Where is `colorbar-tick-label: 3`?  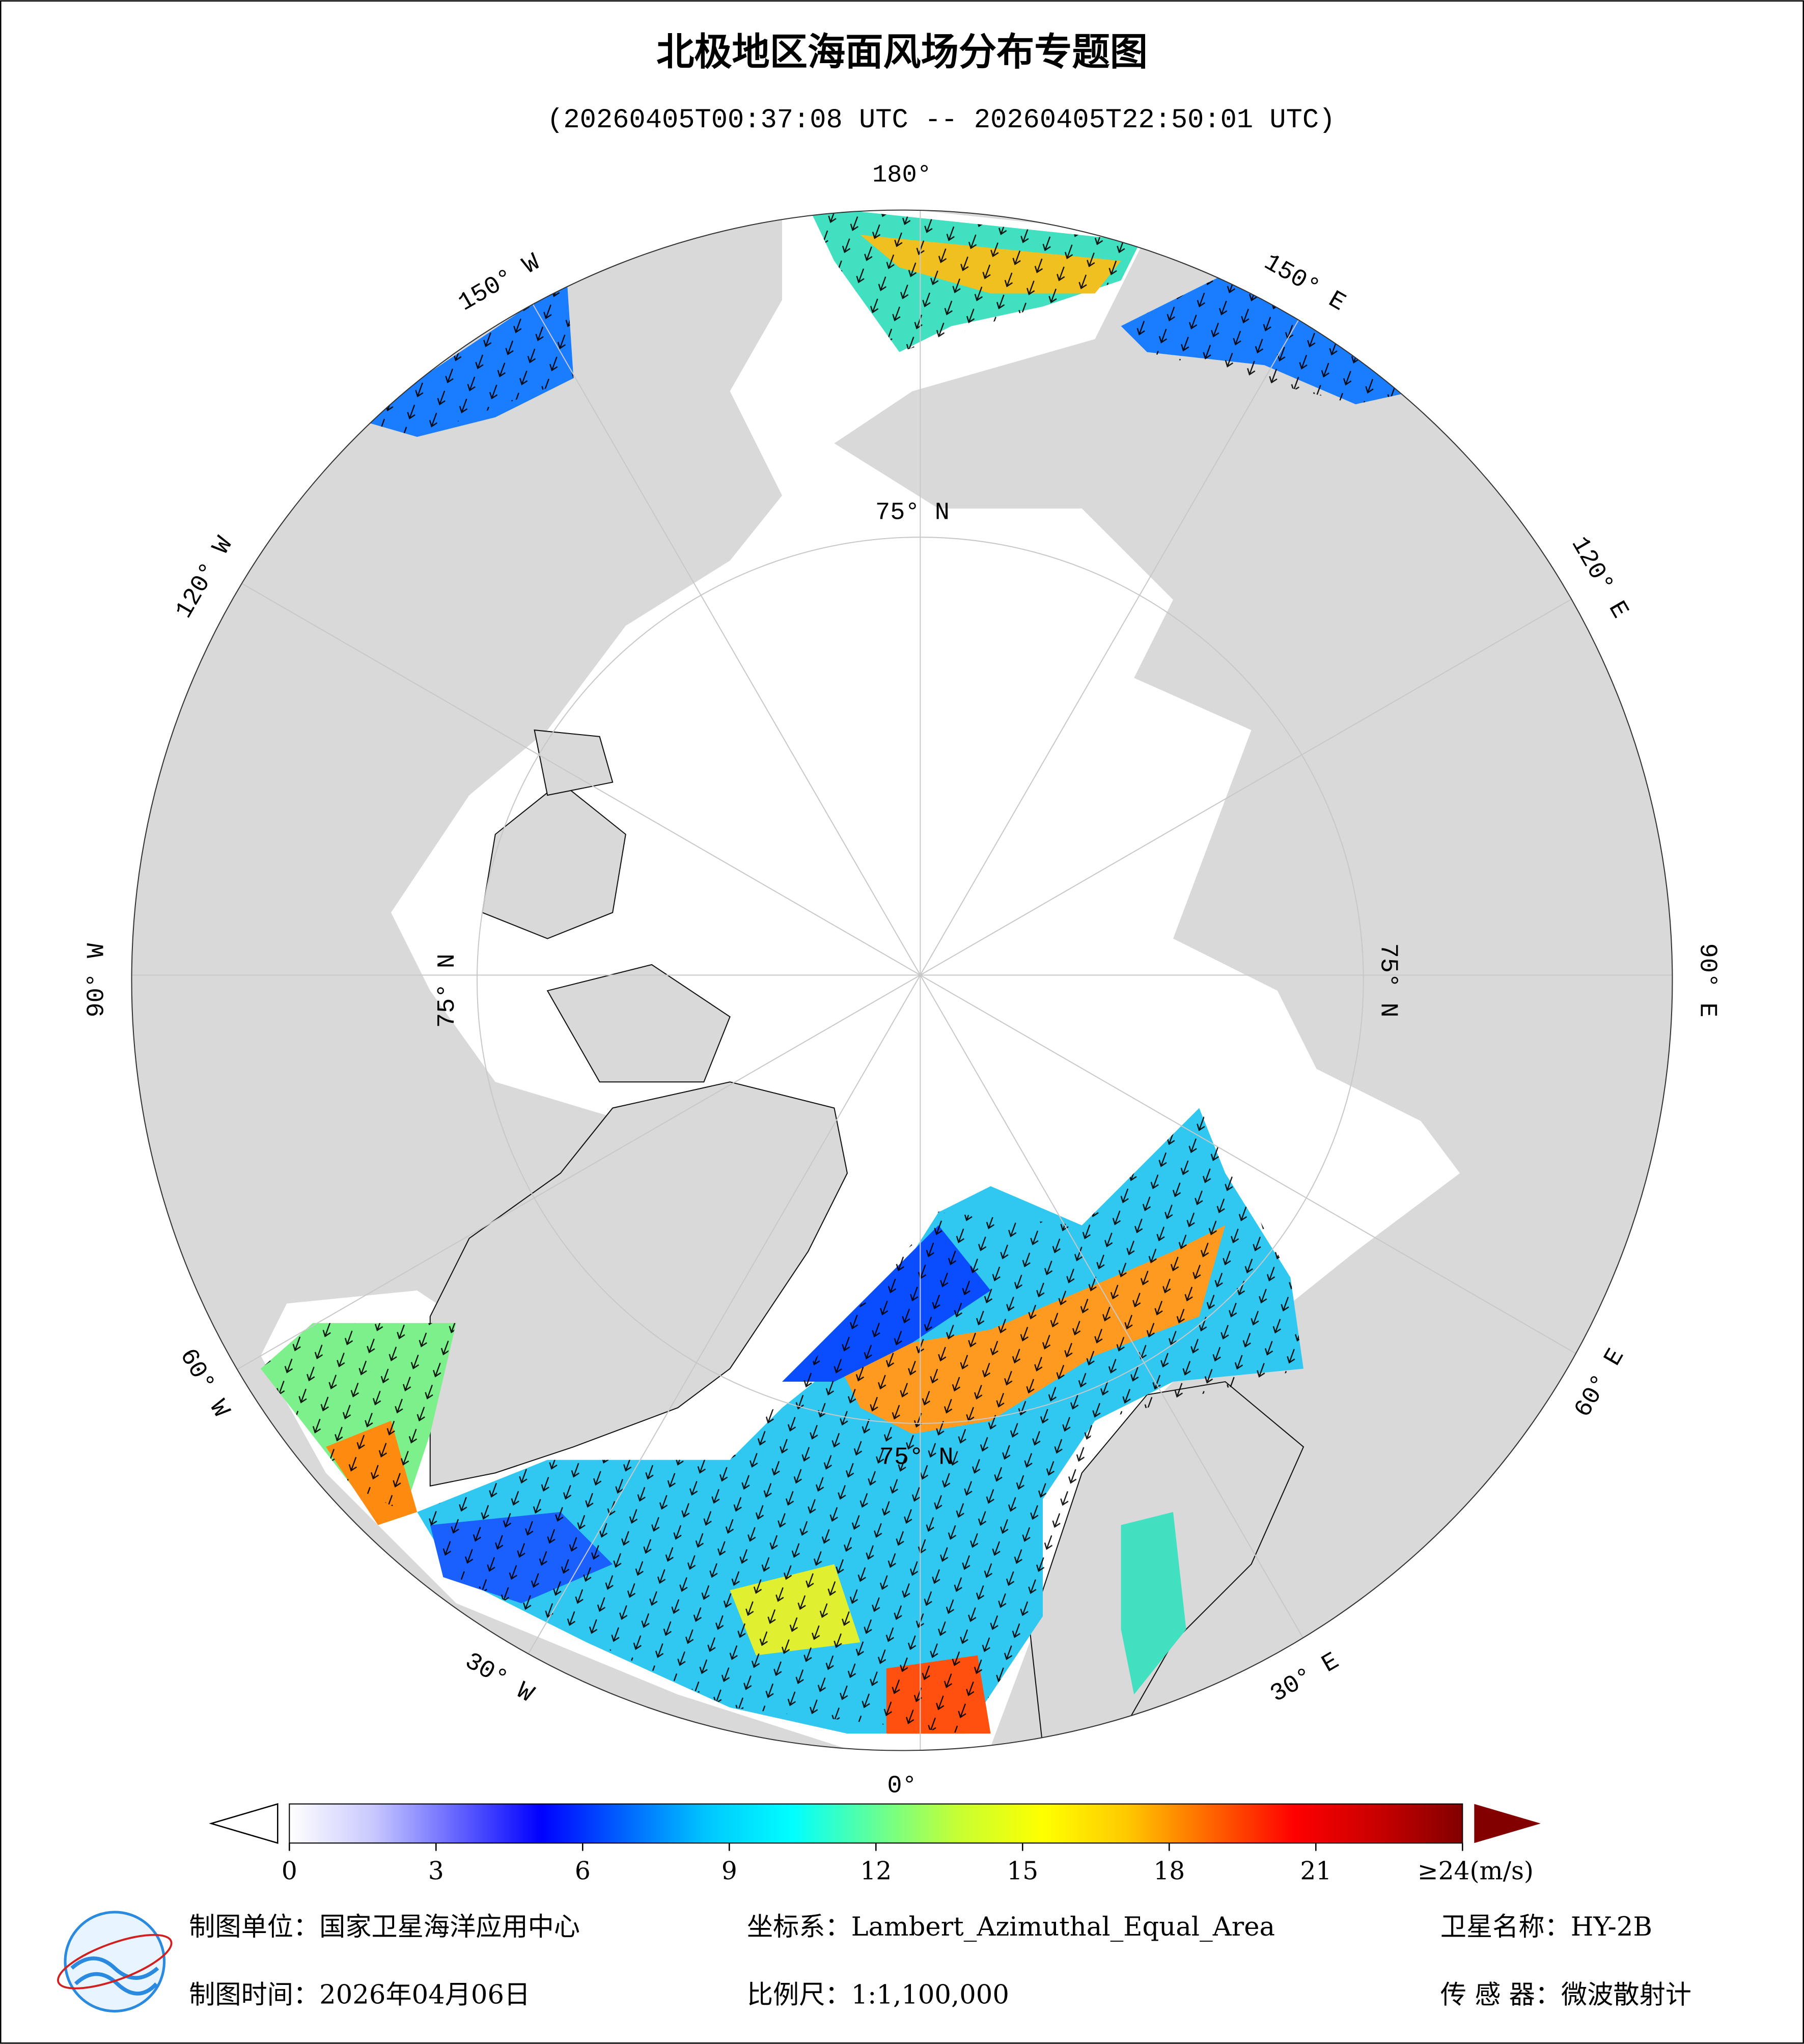
colorbar-tick-label: 3 is located at coordinates (436, 1871).